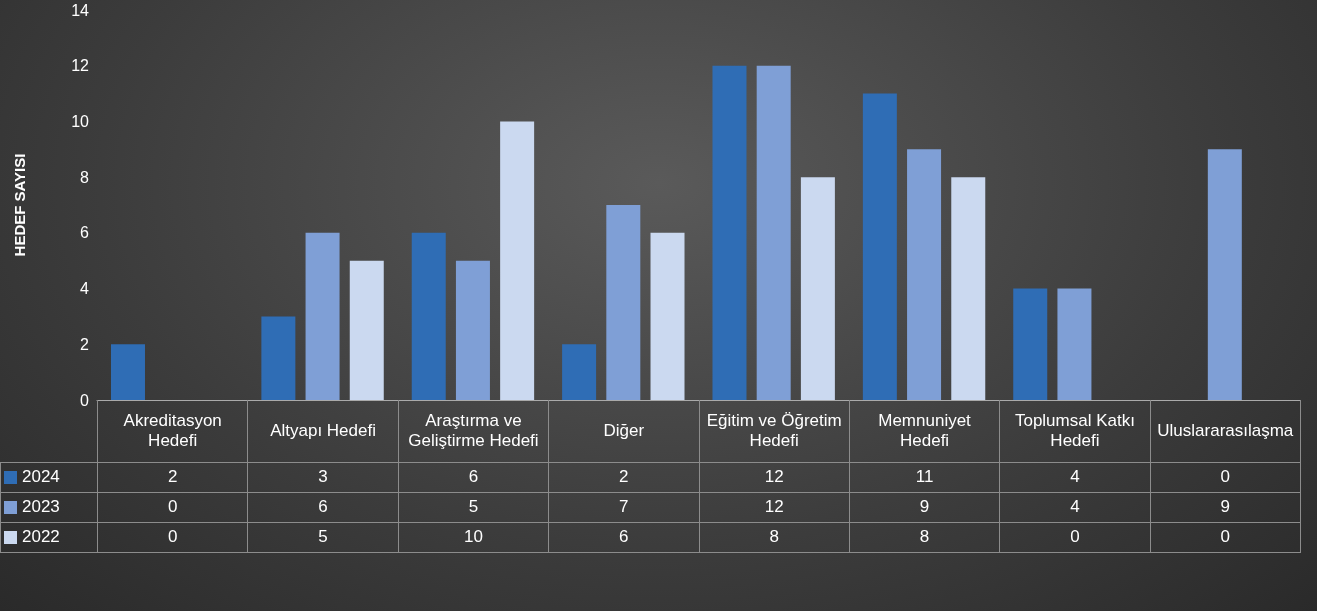 The image size is (1317, 611). What do you see at coordinates (924, 431) in the screenshot?
I see `x-tick-label: Memnuniyet Hedefi` at bounding box center [924, 431].